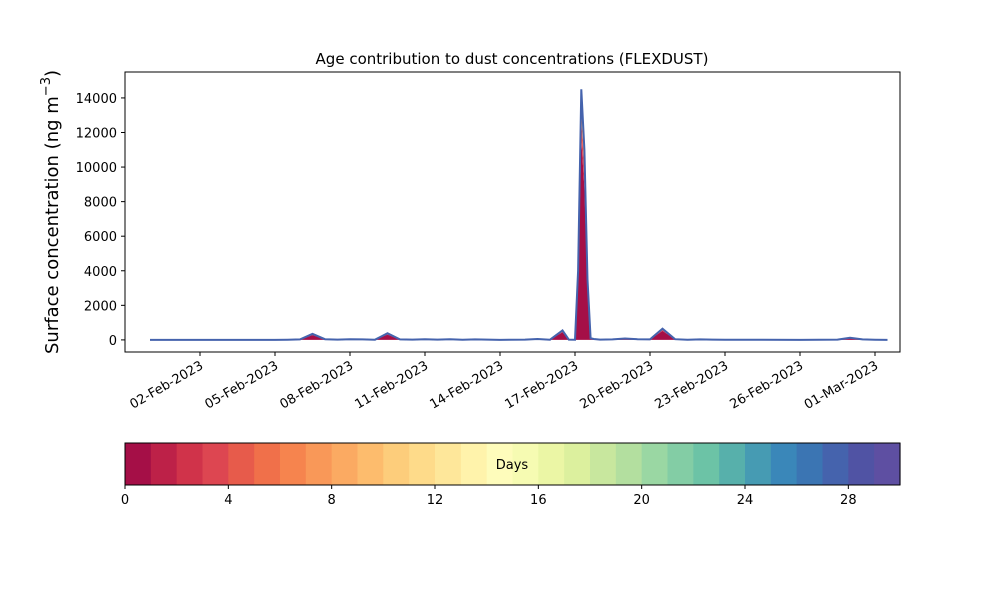 The width and height of the screenshot is (1000, 600). Describe the element at coordinates (100, 237) in the screenshot. I see `y-tick-label: 6000` at that location.